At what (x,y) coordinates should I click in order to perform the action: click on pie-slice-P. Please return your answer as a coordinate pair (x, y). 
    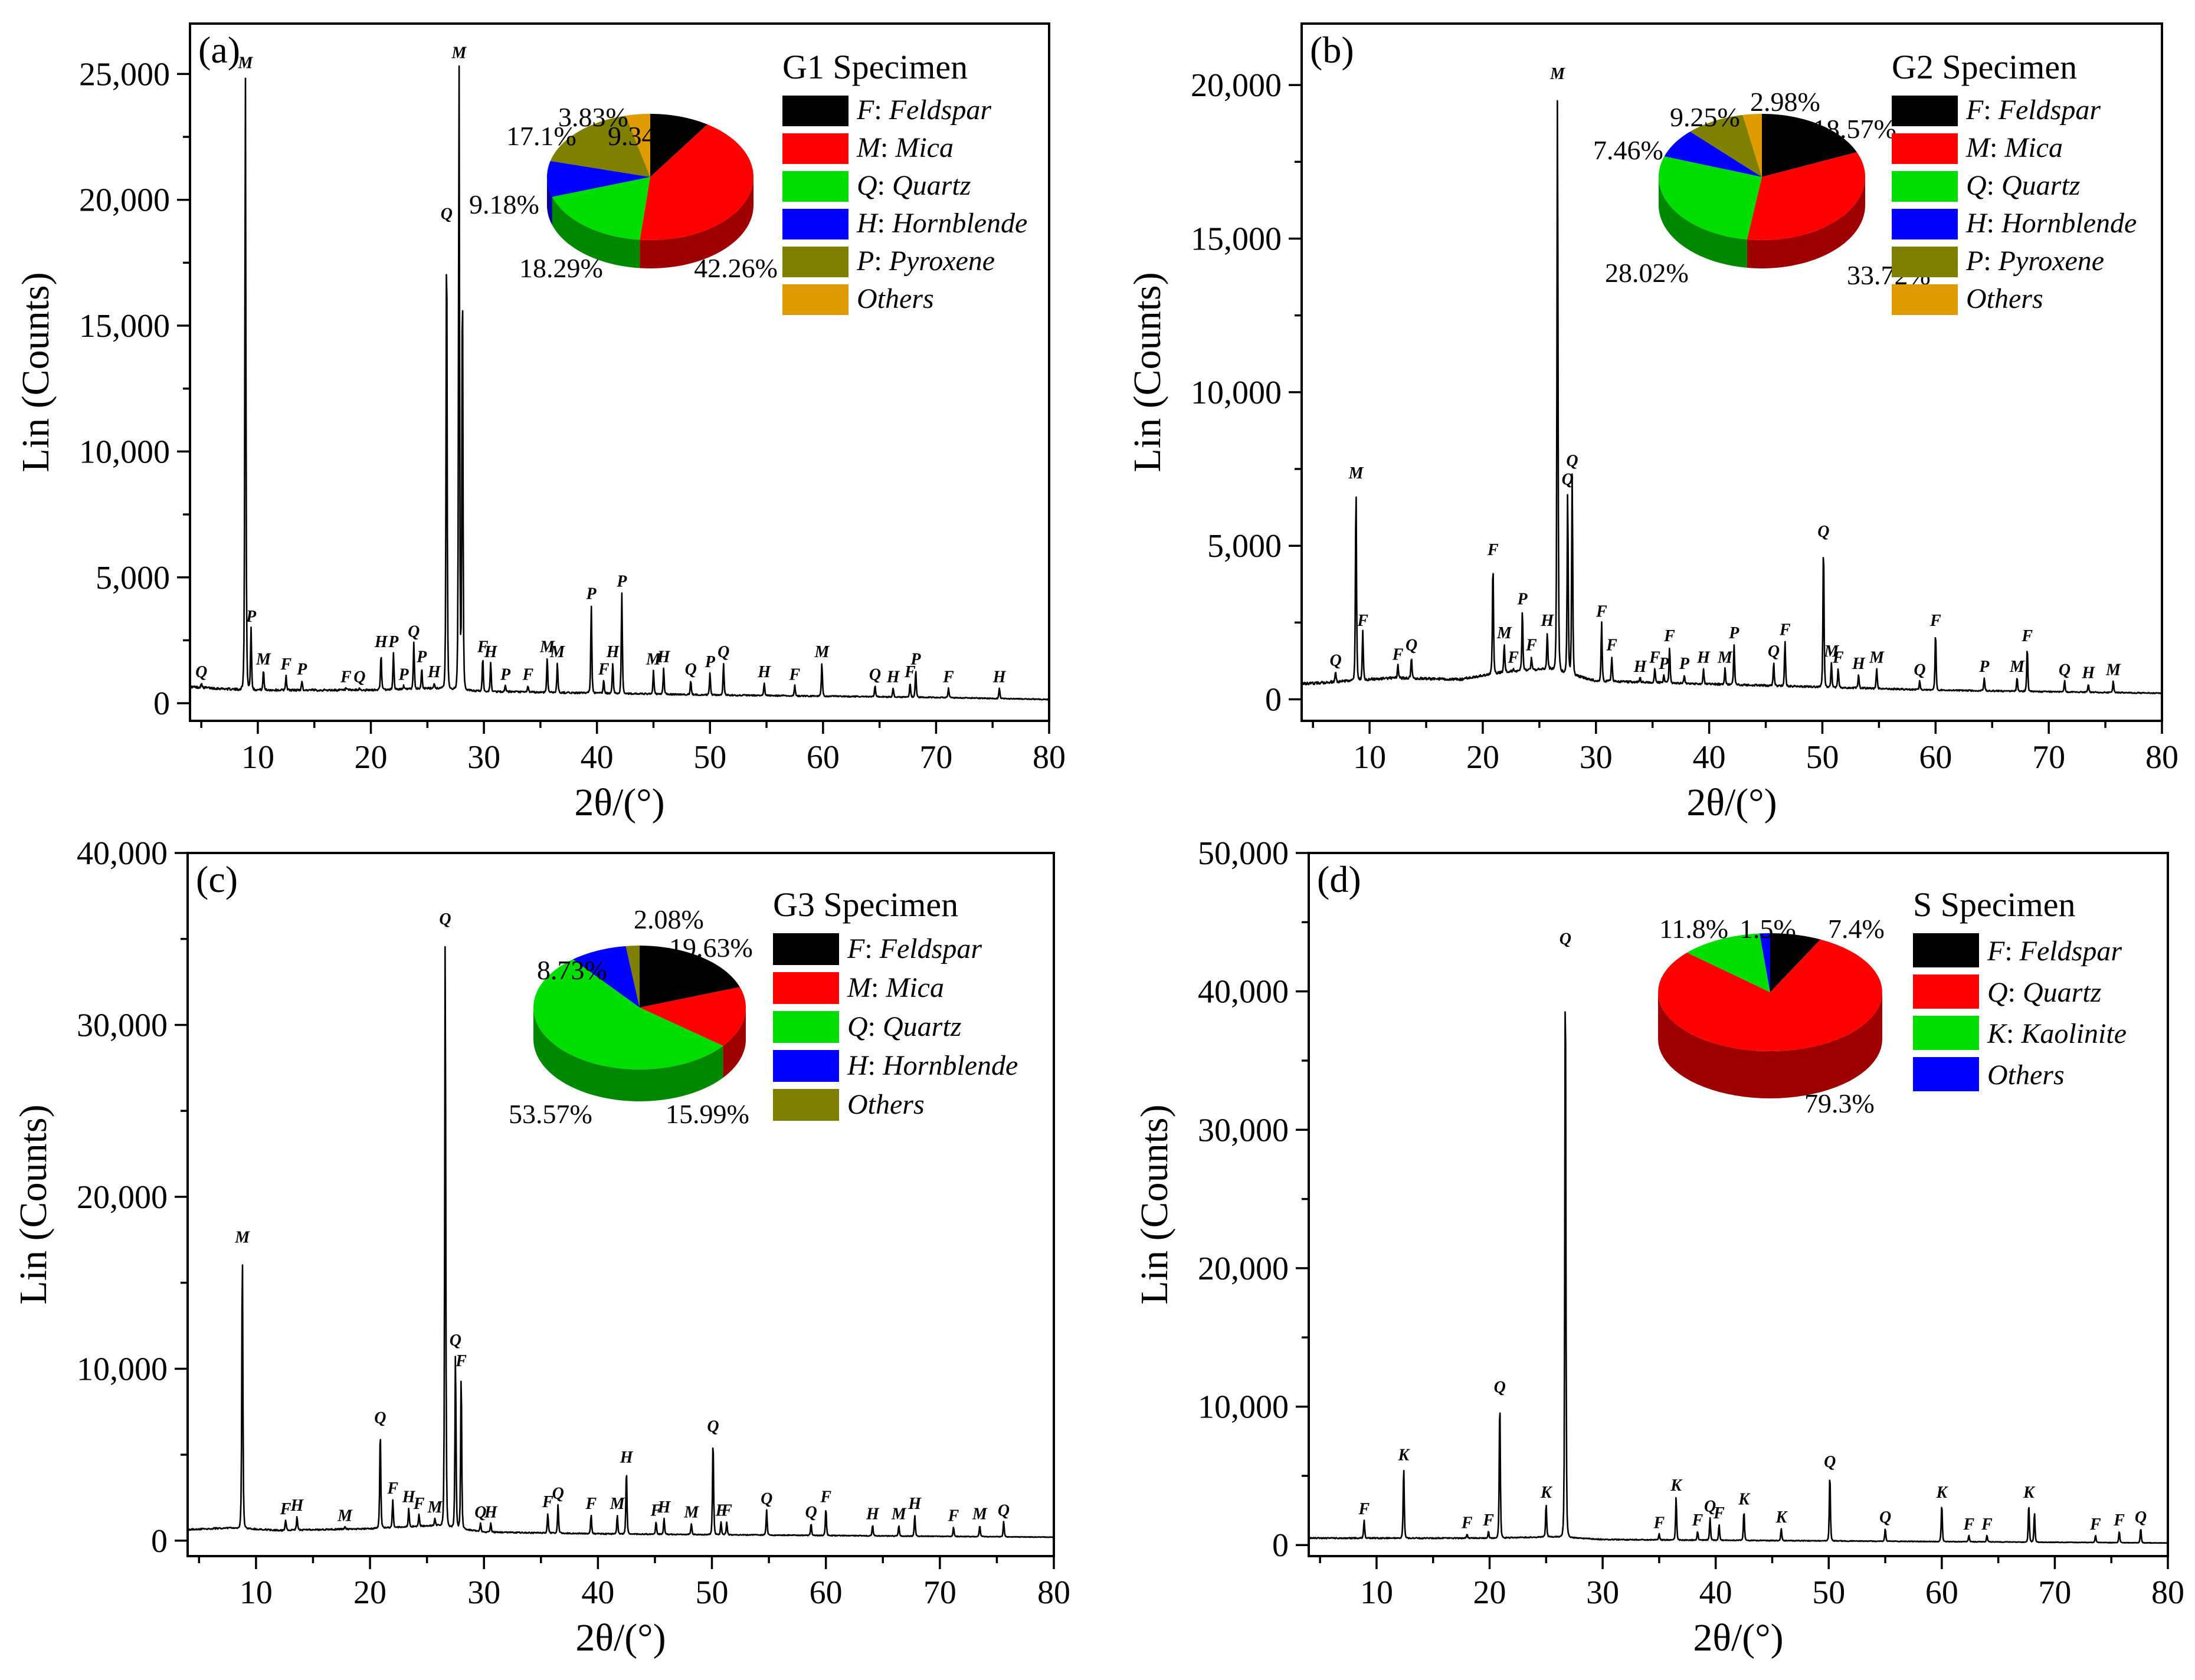
    Looking at the image, I should click on (1726, 145).